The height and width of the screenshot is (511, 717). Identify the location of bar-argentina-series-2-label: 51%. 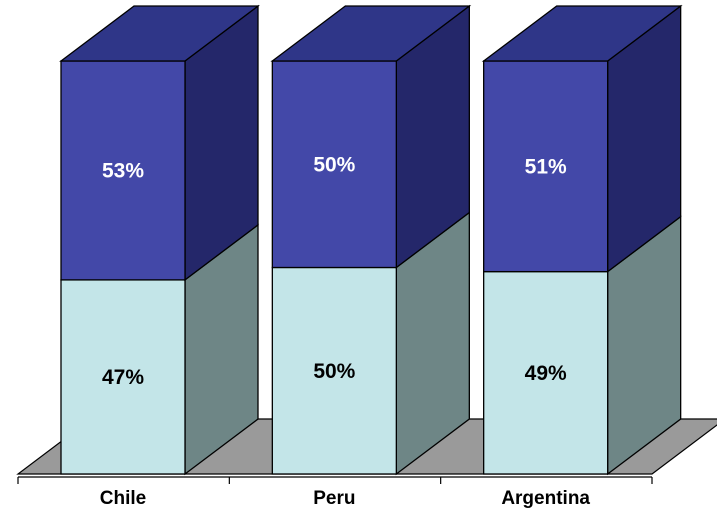
(546, 166).